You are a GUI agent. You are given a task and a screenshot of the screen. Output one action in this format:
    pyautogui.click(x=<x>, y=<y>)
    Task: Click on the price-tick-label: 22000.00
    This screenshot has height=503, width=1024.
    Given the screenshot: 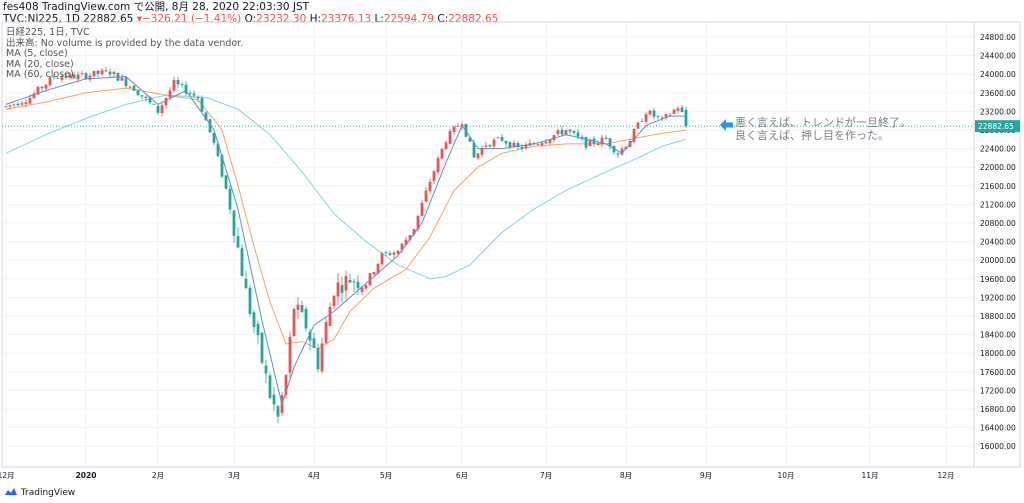 What is the action you would take?
    pyautogui.click(x=998, y=167)
    